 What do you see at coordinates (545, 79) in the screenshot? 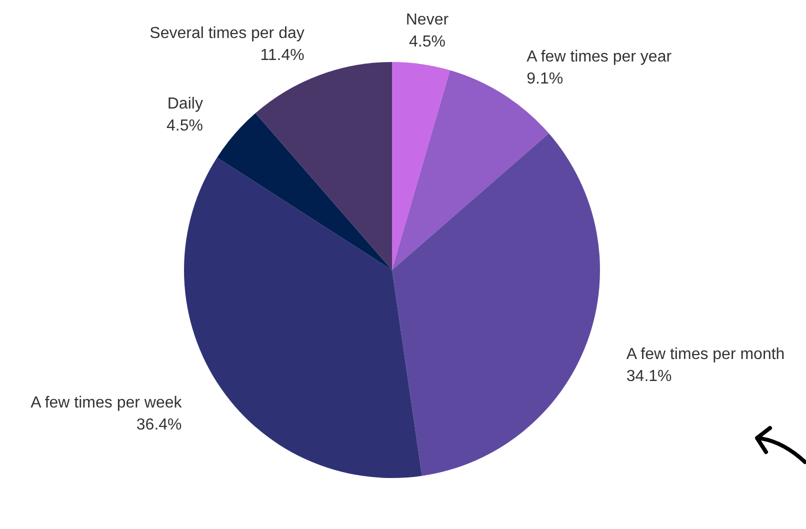
I see `data-label: 9.1%` at bounding box center [545, 79].